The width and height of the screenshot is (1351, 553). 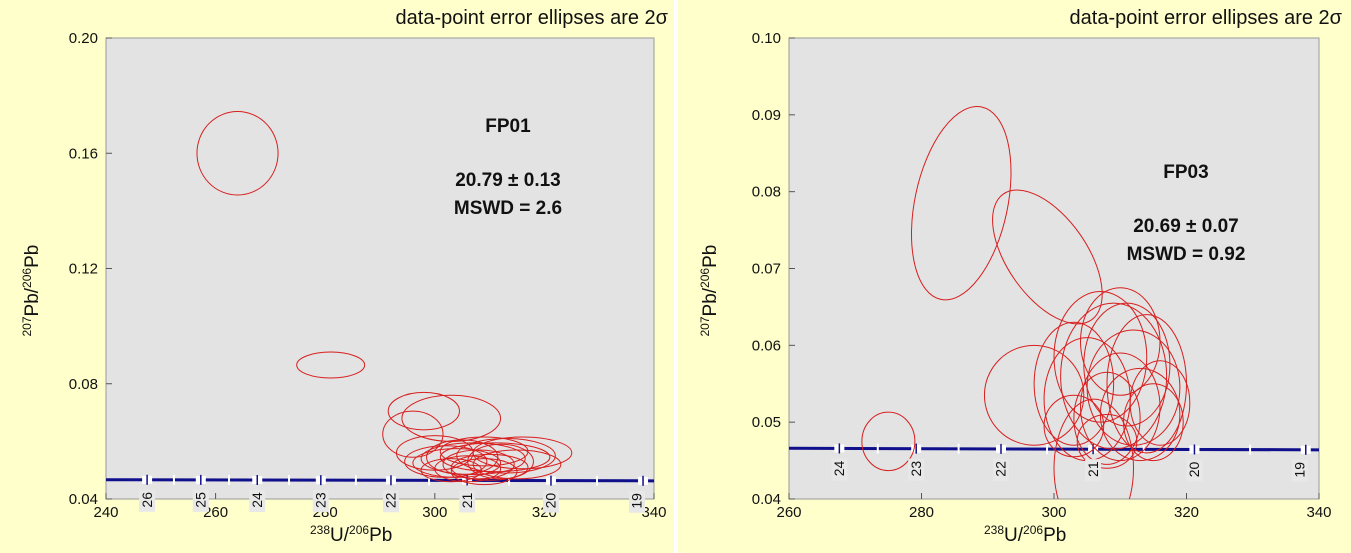 I want to click on chart1-x-tick-label: 260, so click(x=788, y=512).